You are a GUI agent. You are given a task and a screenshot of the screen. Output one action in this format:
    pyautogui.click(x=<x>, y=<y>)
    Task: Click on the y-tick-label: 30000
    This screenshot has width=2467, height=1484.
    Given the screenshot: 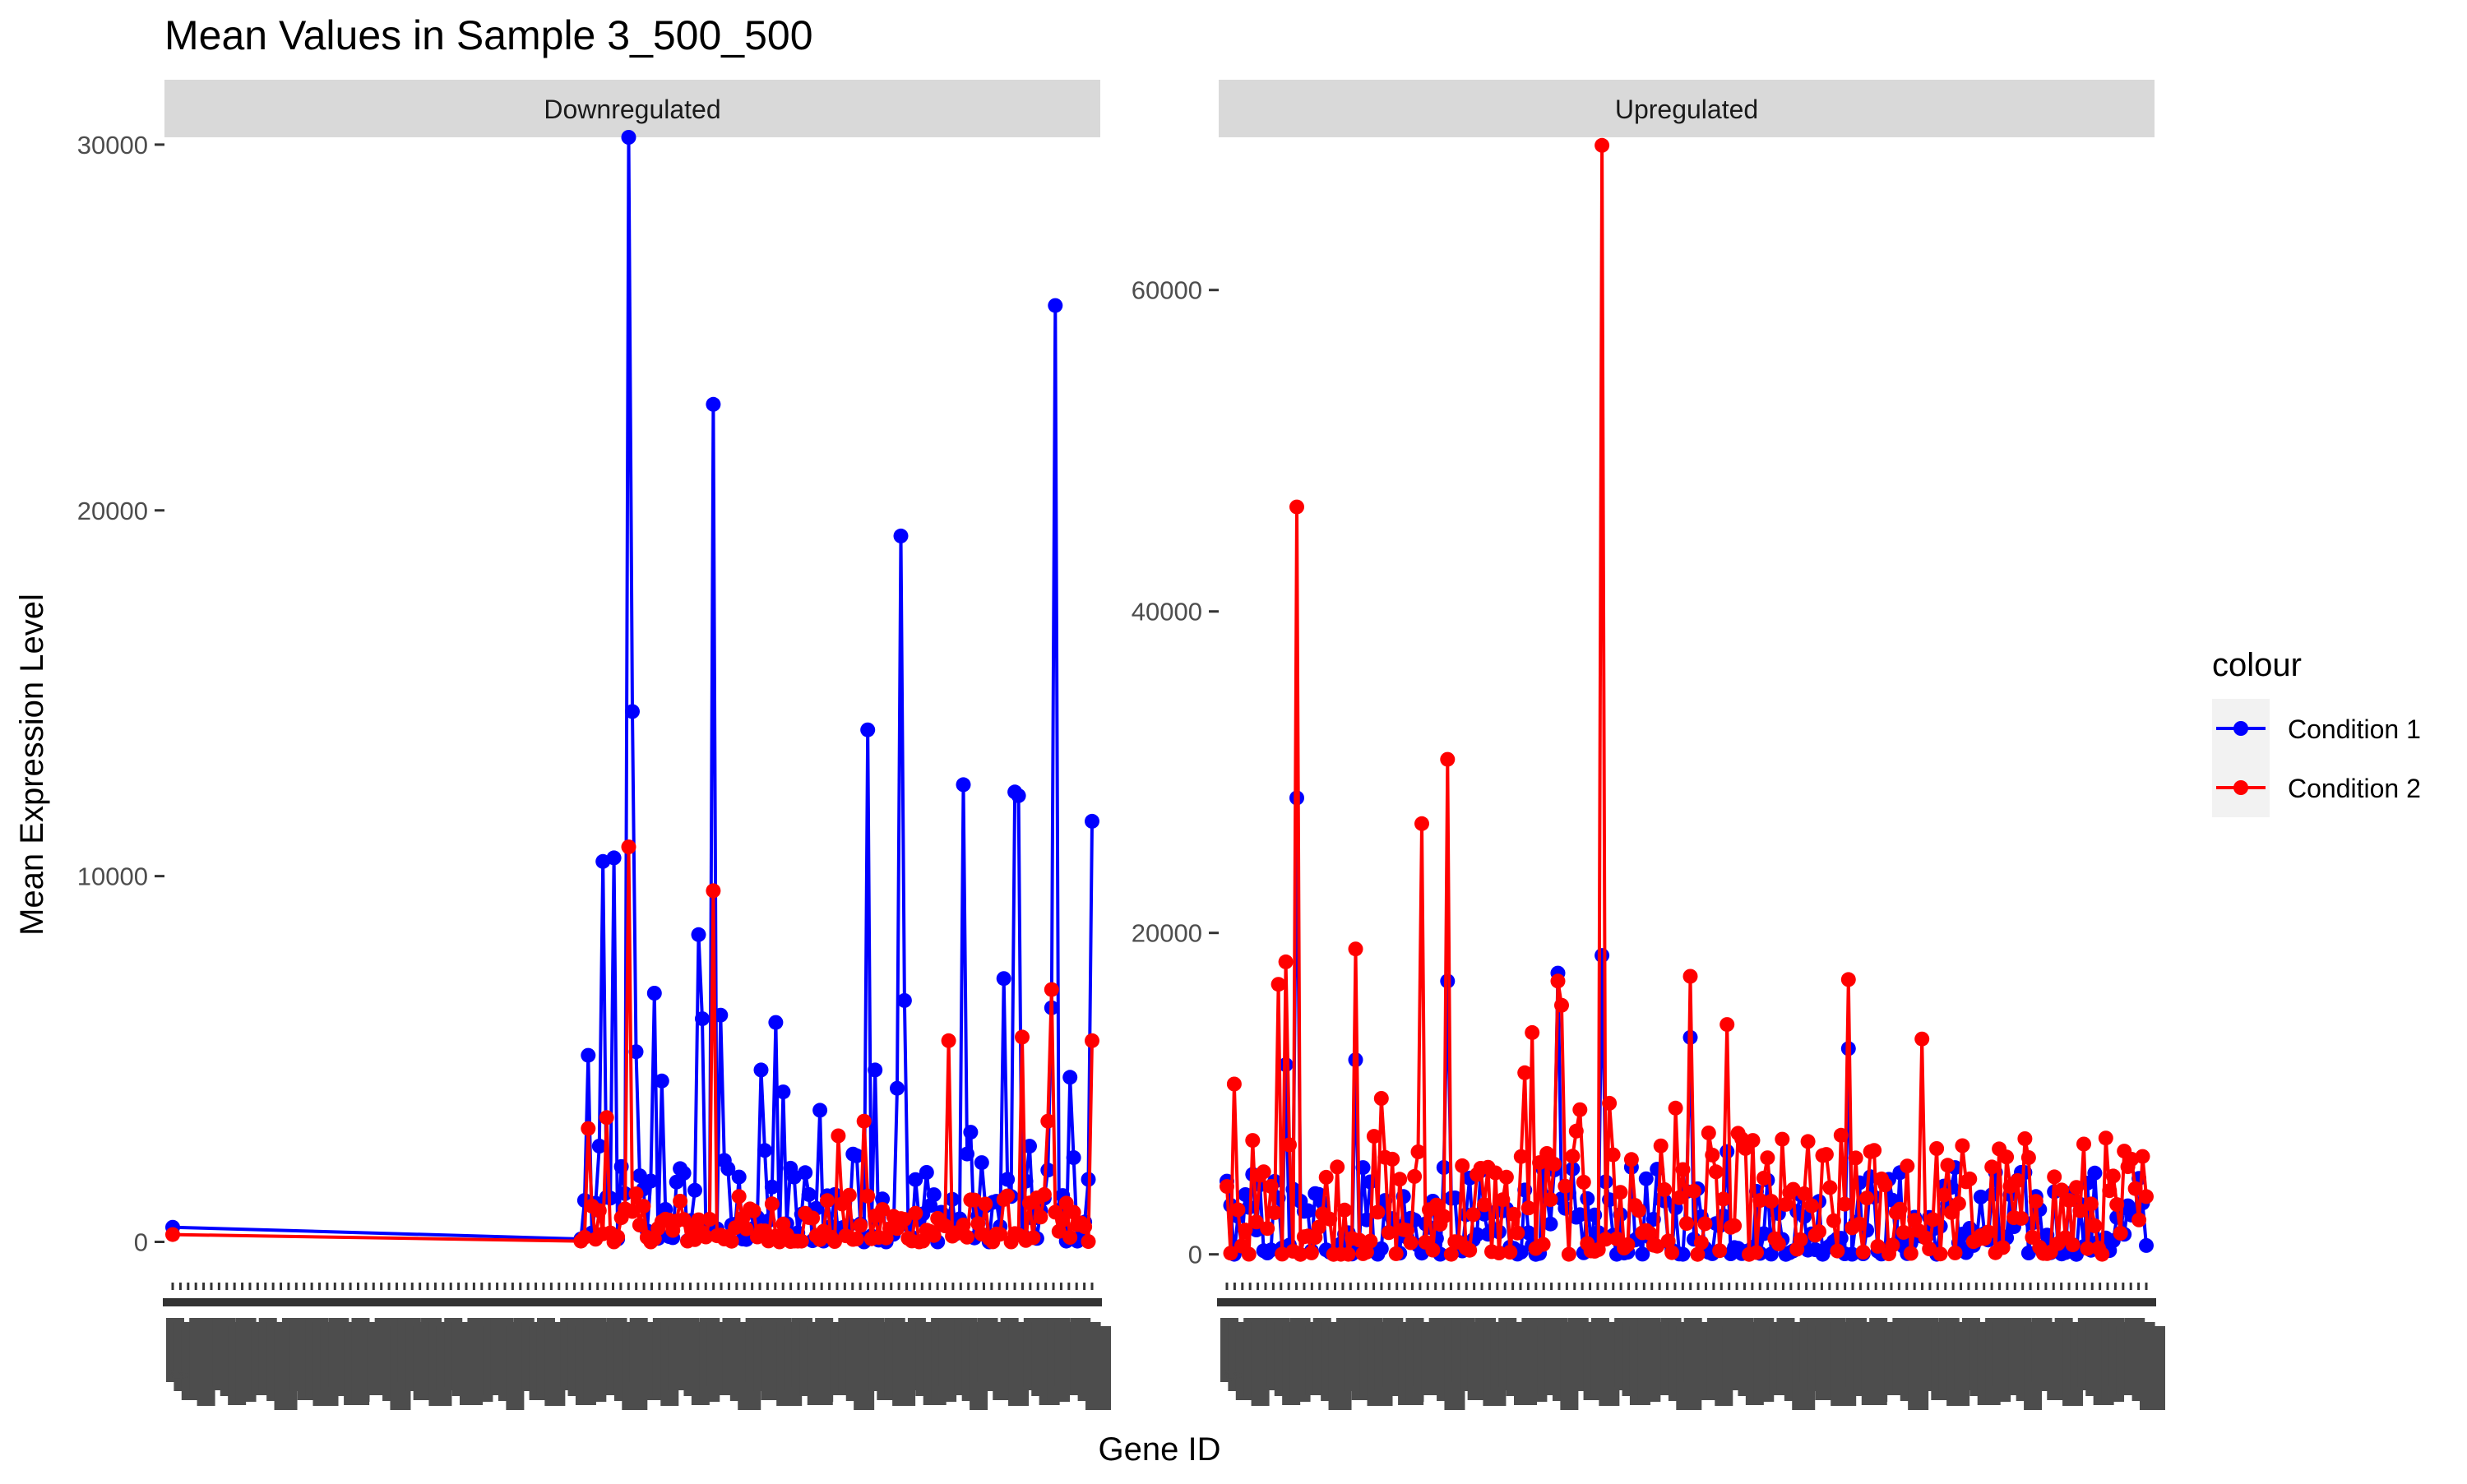 What is the action you would take?
    pyautogui.click(x=112, y=145)
    